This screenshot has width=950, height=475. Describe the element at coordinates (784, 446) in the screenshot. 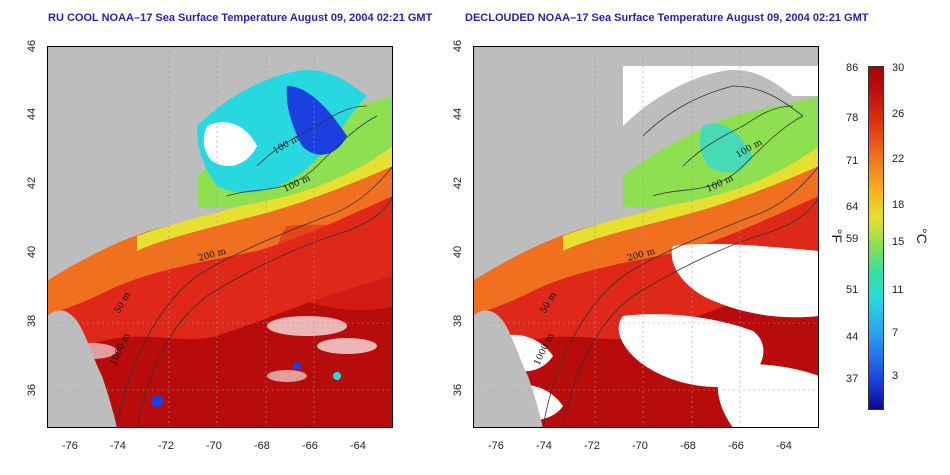

I see `lon-label-64-right: -64` at that location.